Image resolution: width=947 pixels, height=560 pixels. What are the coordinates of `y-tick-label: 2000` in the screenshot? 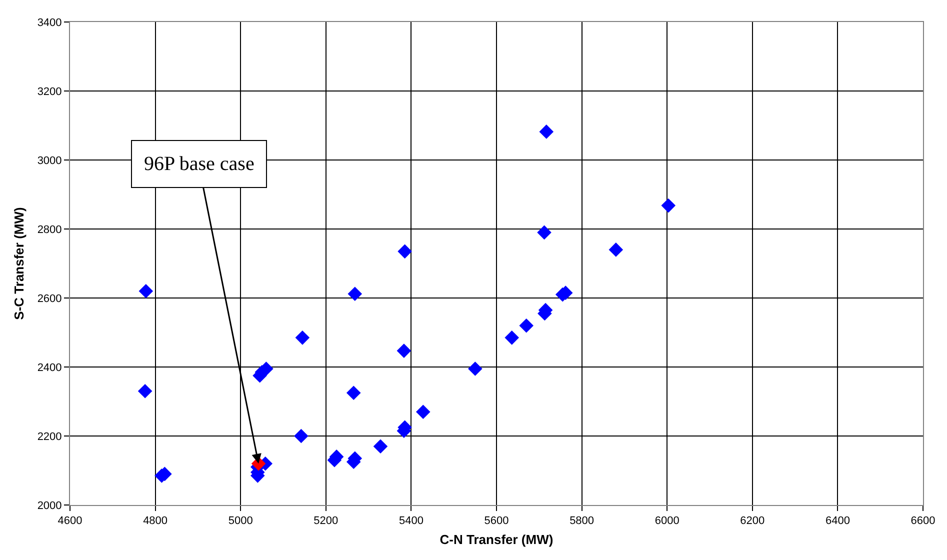 It's located at (49, 506).